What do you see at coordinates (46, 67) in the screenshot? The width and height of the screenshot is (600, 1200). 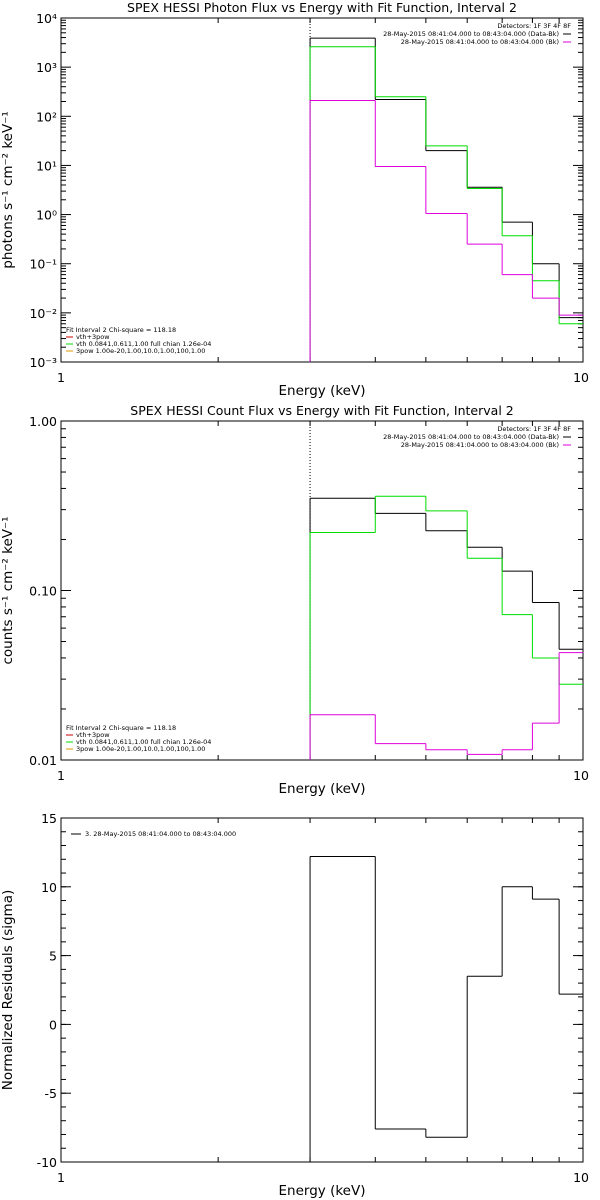 I see `y-tick-label: 10³` at bounding box center [46, 67].